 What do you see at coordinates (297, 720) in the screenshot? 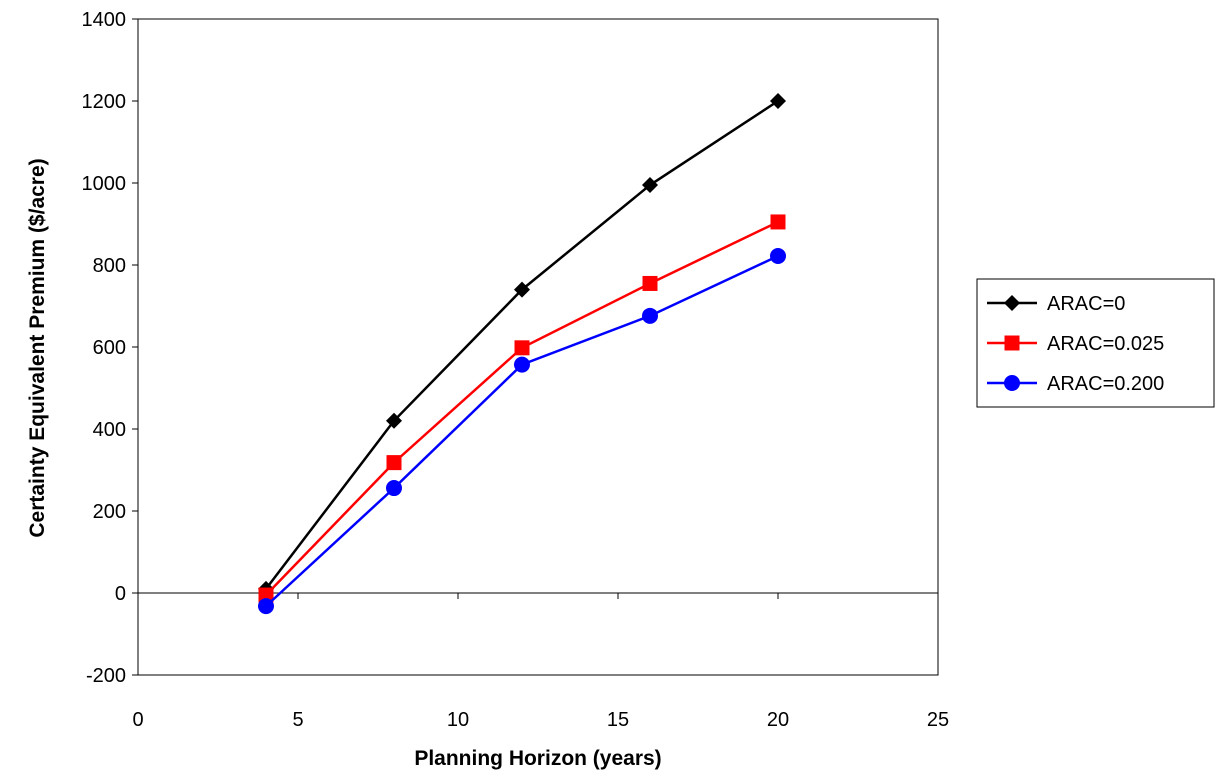
I see `x-tick-label: 5` at bounding box center [297, 720].